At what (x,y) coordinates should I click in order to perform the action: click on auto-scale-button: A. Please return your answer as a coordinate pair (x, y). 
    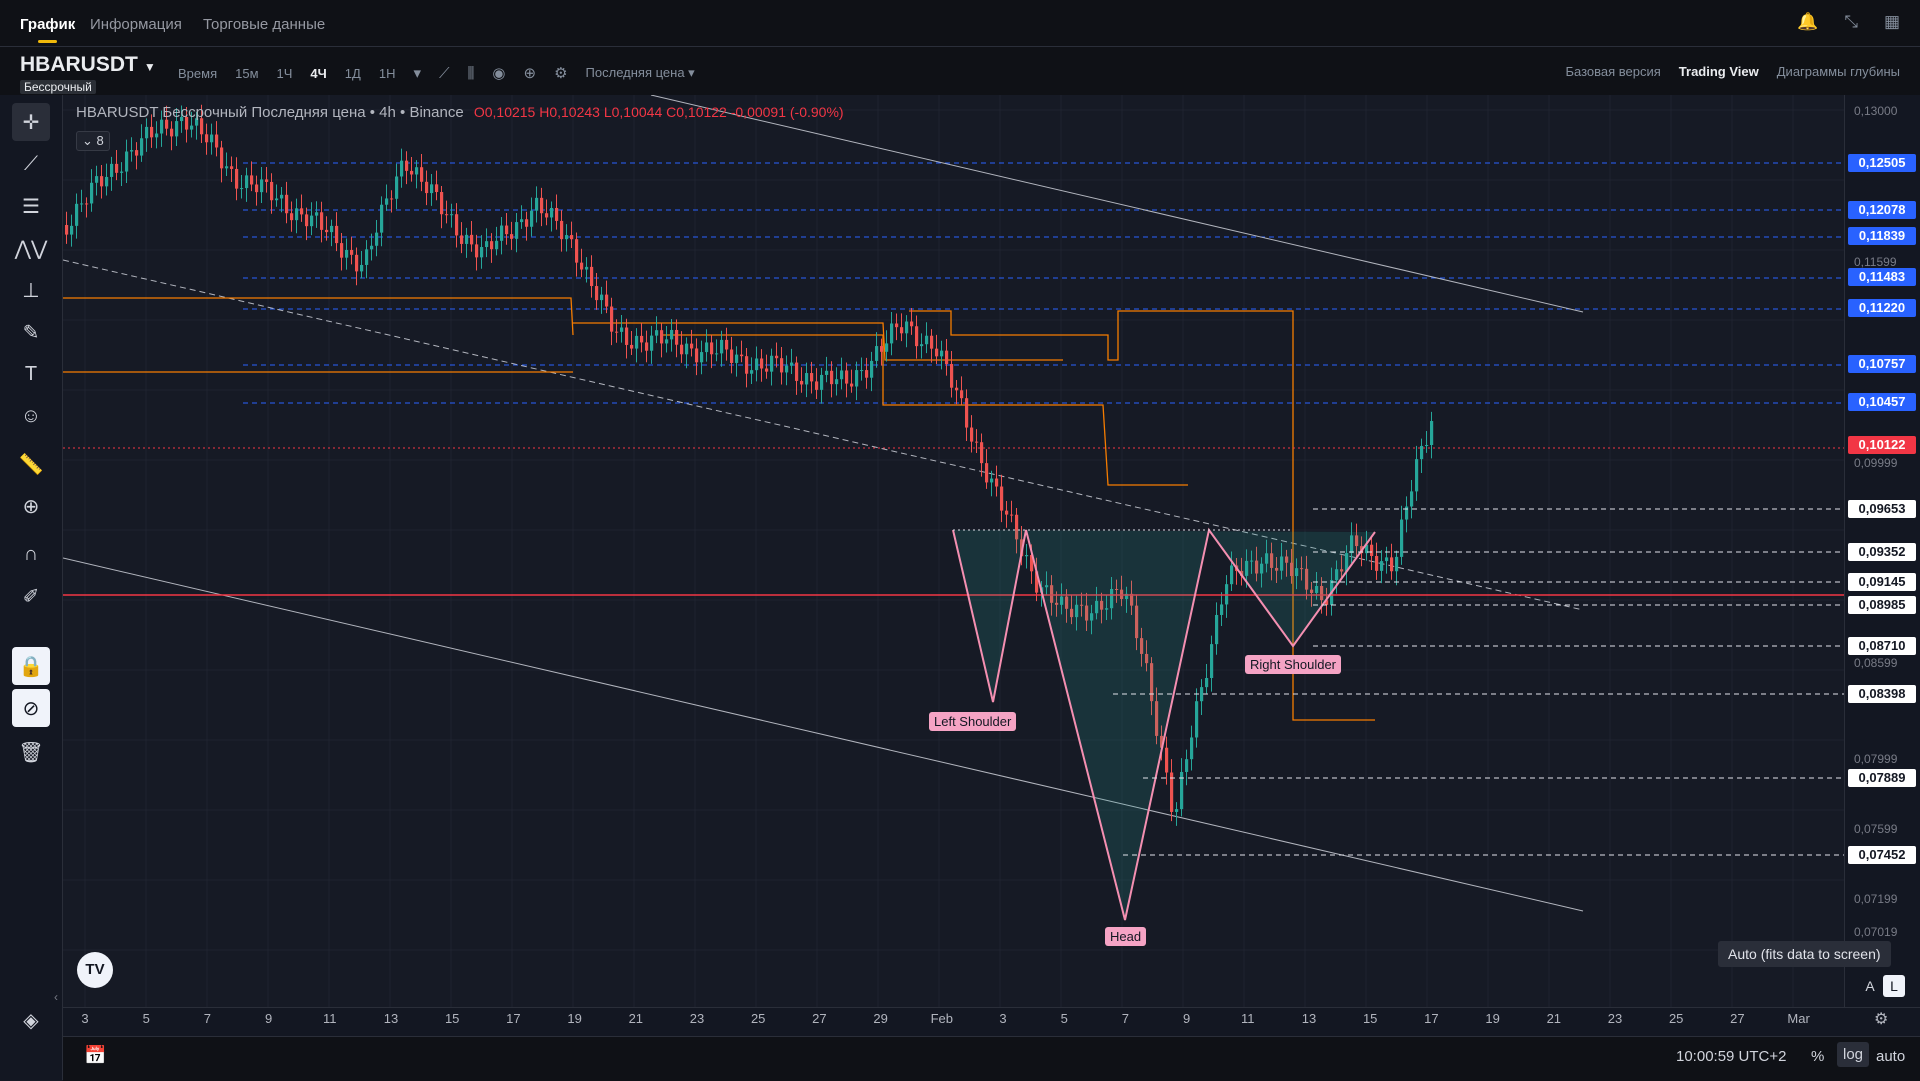
    Looking at the image, I should click on (1870, 986).